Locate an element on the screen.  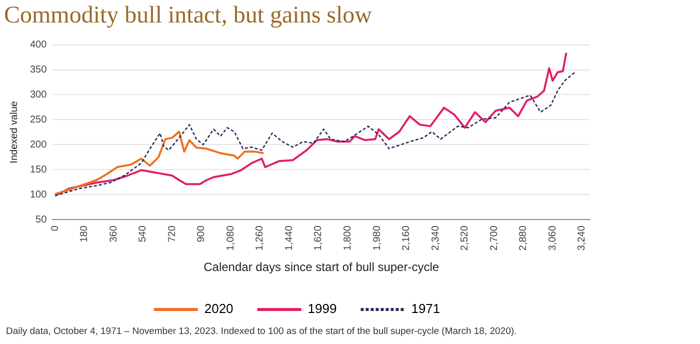
x-tick-label: 0 is located at coordinates (55, 228).